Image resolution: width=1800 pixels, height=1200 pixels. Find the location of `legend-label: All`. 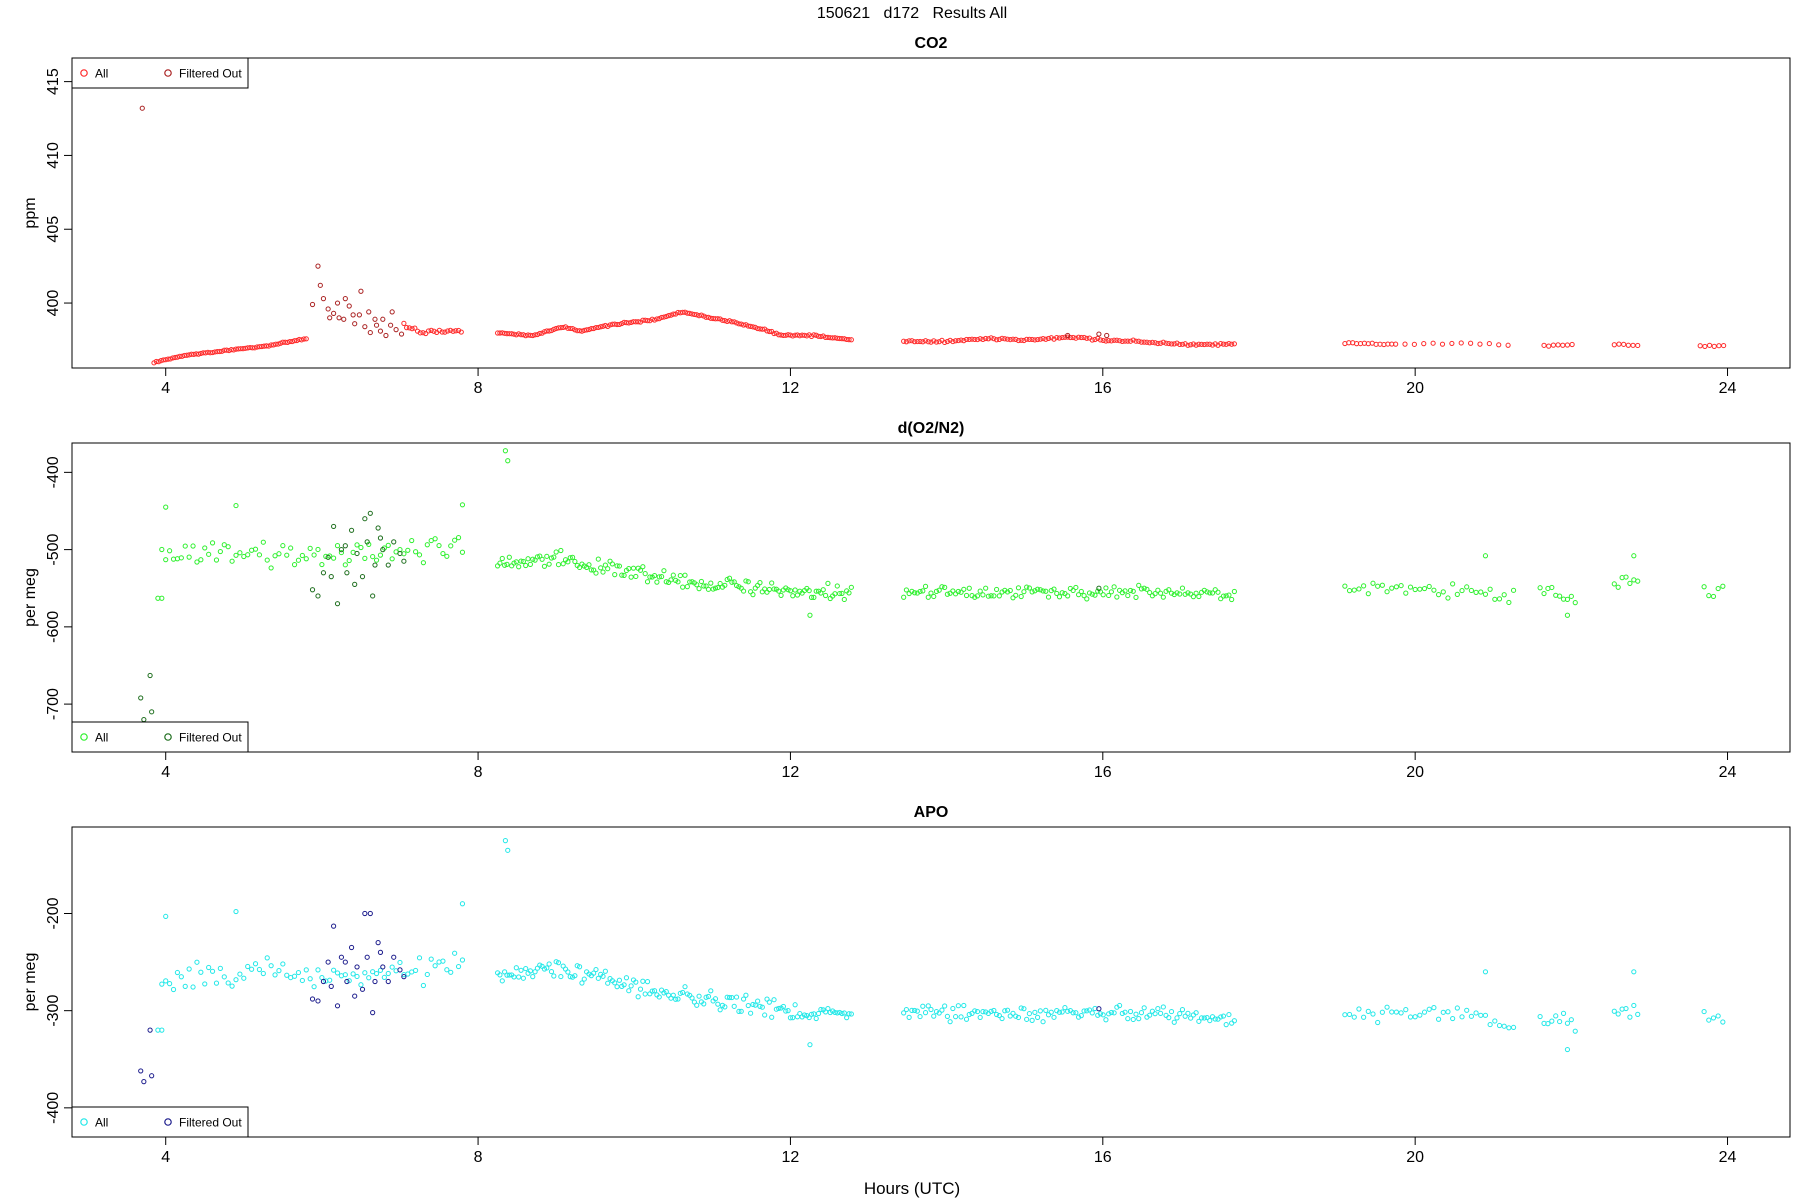

legend-label: All is located at coordinates (101, 1123).